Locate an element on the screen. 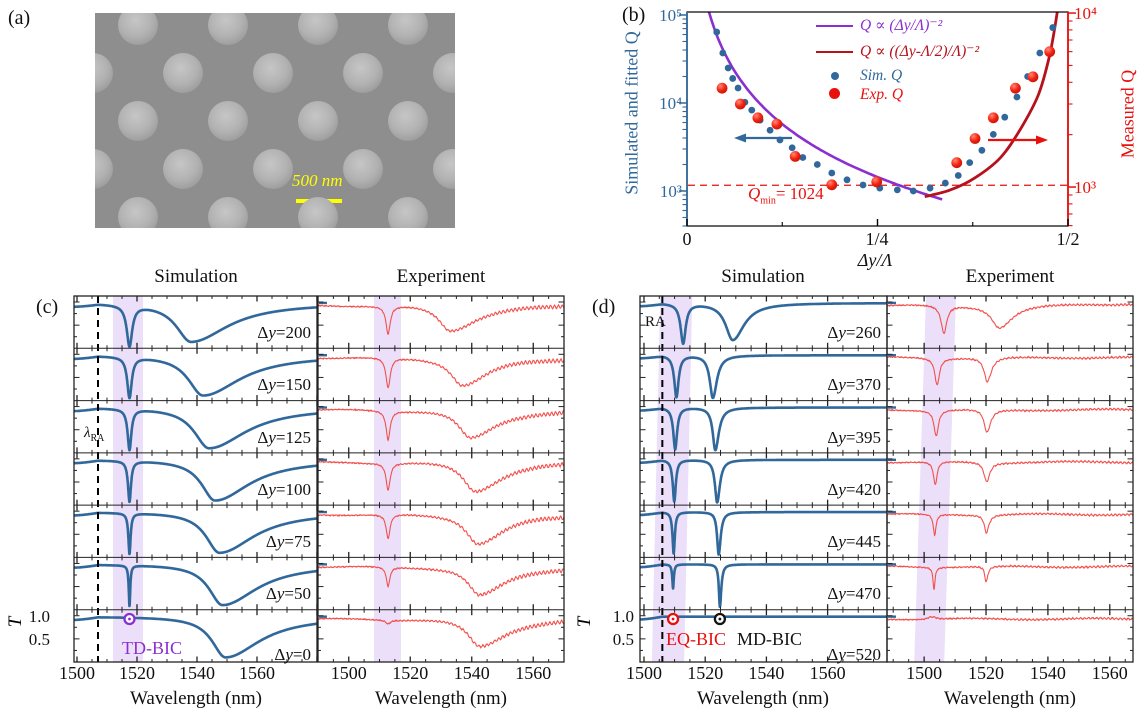  d-row-label-dy-395: Δy=395 is located at coordinates (854, 437).